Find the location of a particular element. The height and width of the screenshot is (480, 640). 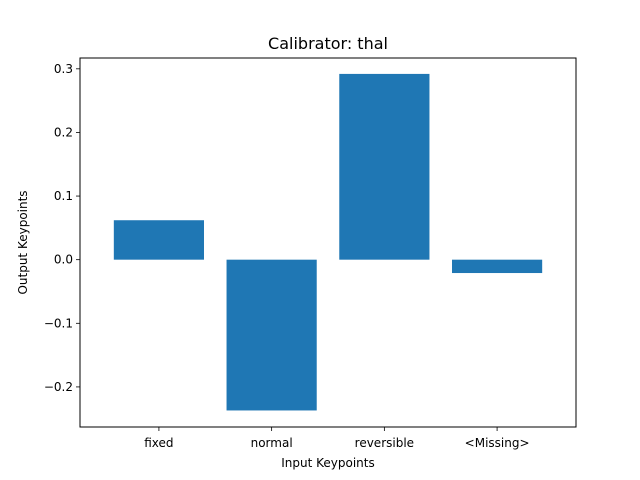

x-tick-label: normal is located at coordinates (272, 443).